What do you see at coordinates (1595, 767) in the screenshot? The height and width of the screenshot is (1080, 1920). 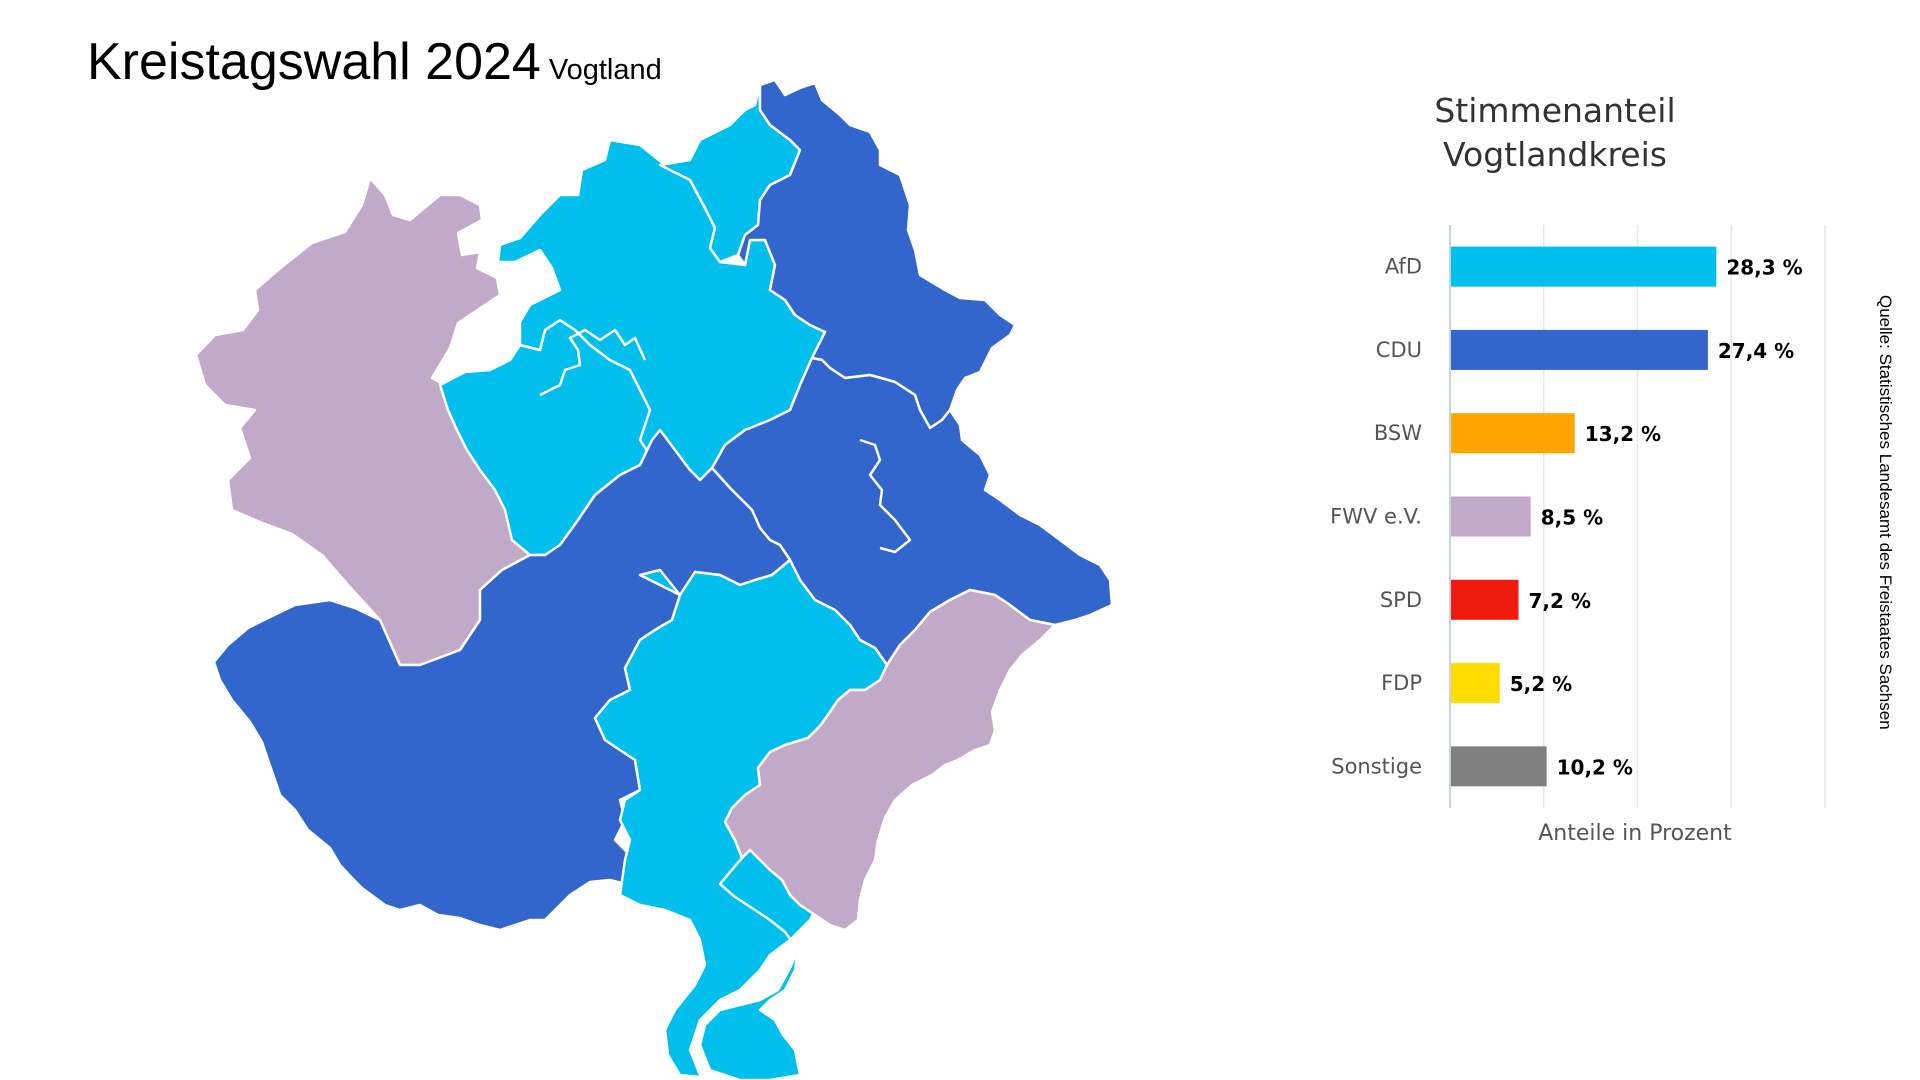 I see `value-label: 10,2 %` at bounding box center [1595, 767].